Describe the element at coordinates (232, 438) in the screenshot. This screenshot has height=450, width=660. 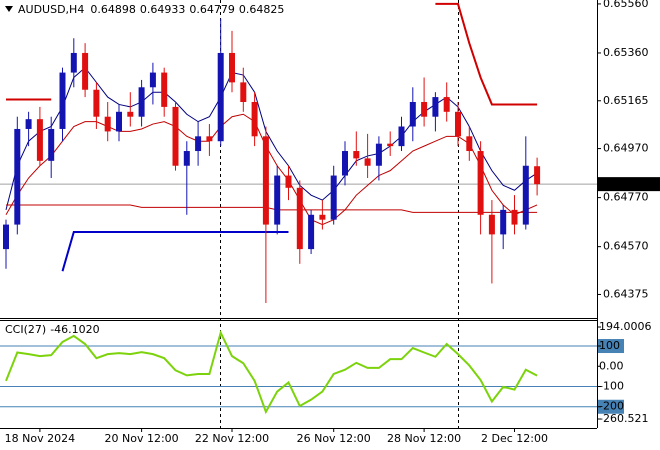
I see `x-tick-label: 22 Nov 12:00` at that location.